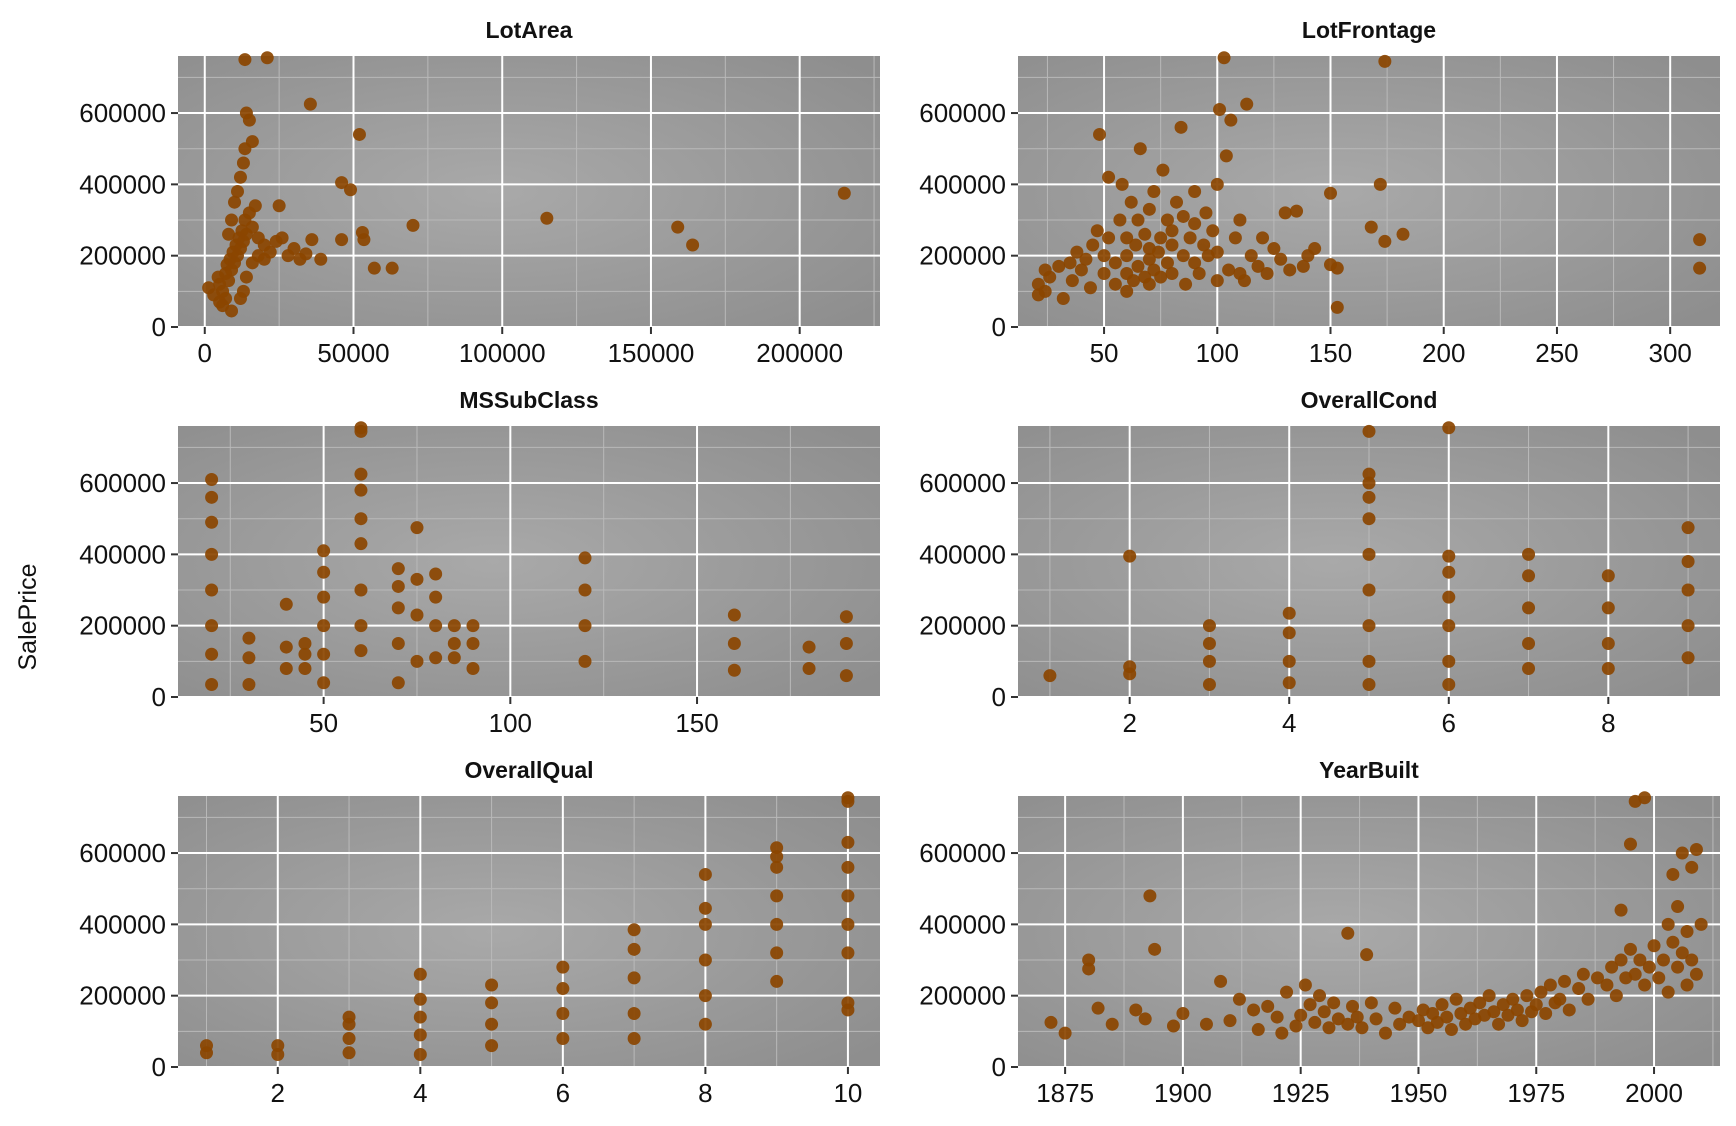 Image resolution: width=1736 pixels, height=1126 pixels. I want to click on x-tick-label: 2000, so click(1654, 1093).